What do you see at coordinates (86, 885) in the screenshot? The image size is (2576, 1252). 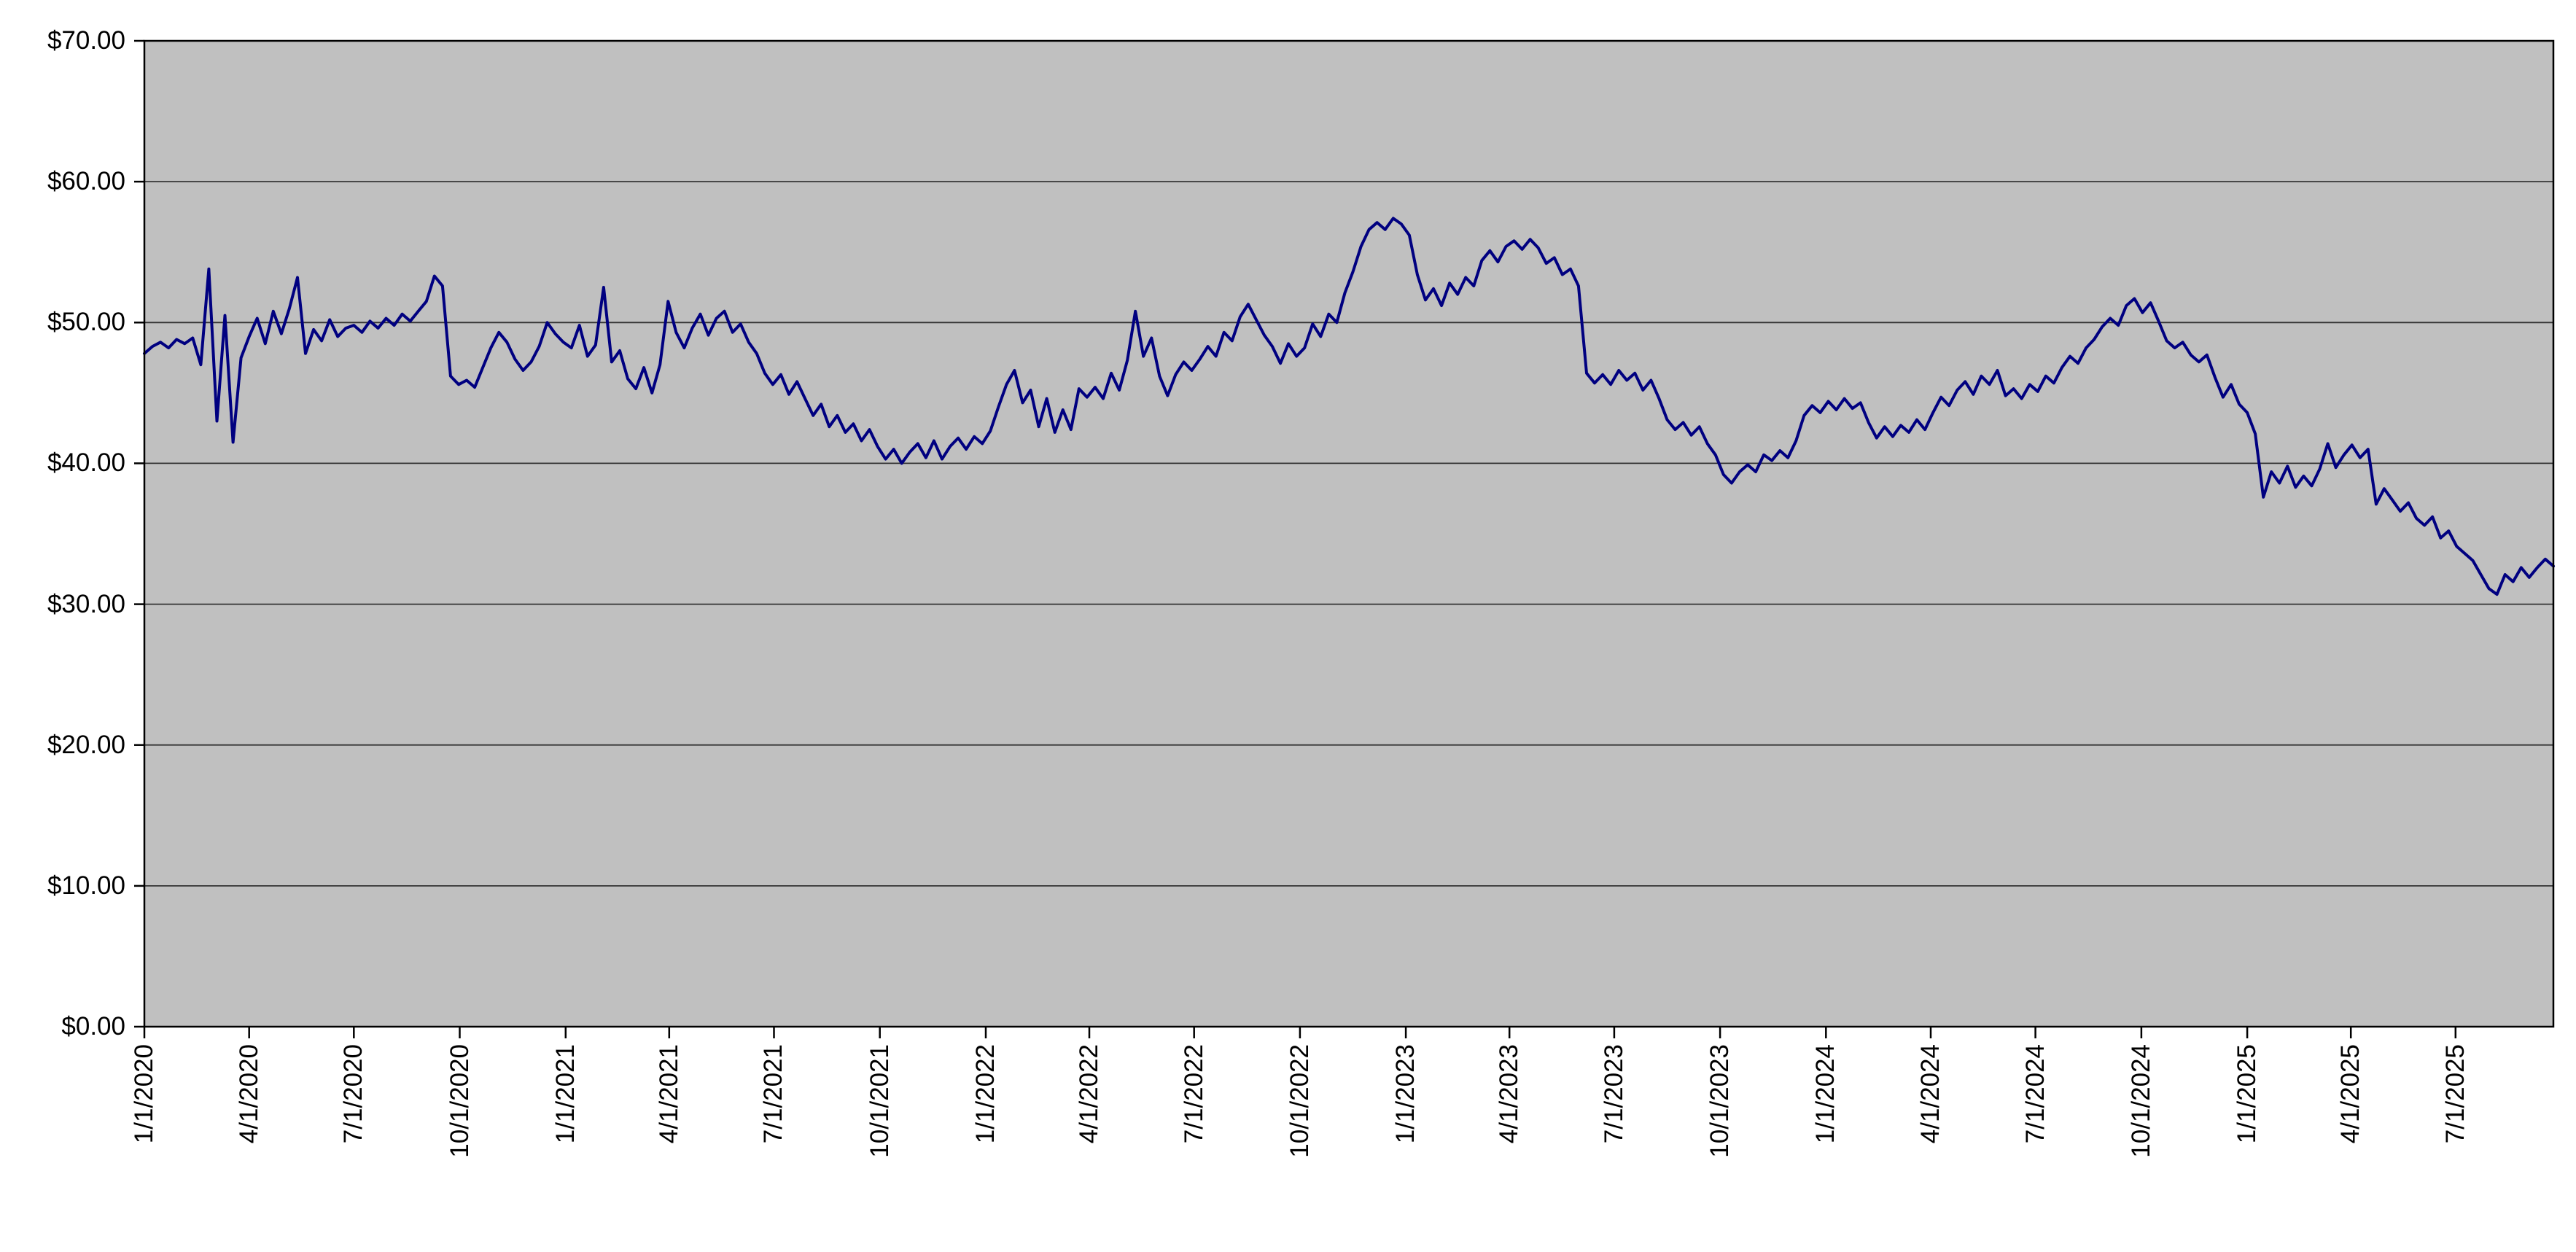 I see `y-axis-tick-label: $10.00` at bounding box center [86, 885].